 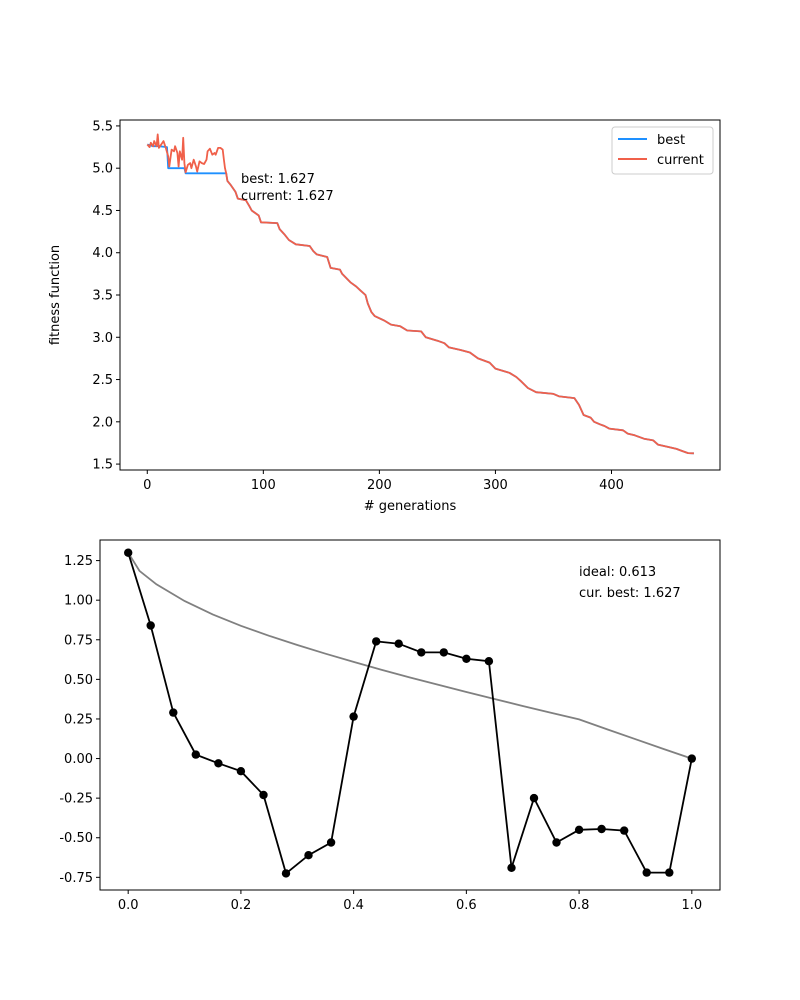 I want to click on fitness-y-tick-label: 3.0, so click(x=102, y=338).